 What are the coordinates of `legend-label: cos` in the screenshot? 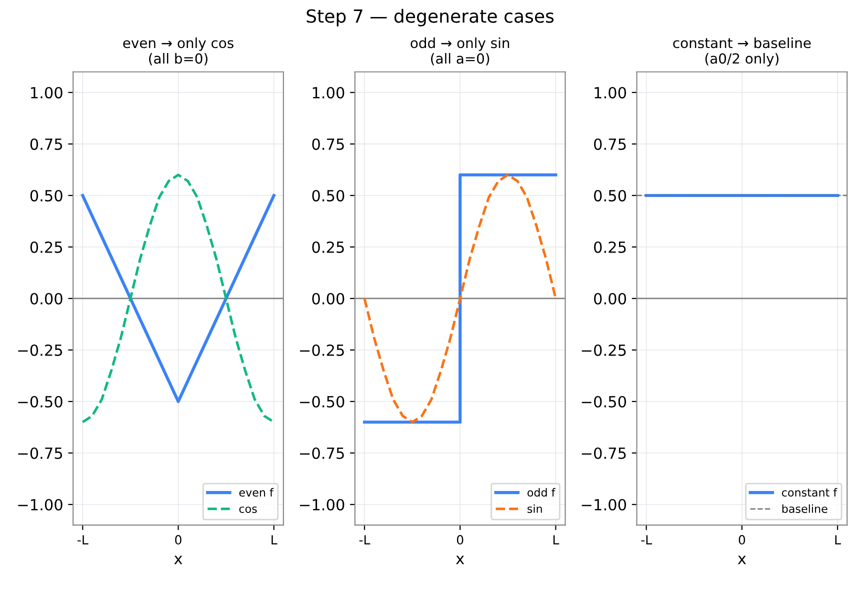 It's located at (248, 509).